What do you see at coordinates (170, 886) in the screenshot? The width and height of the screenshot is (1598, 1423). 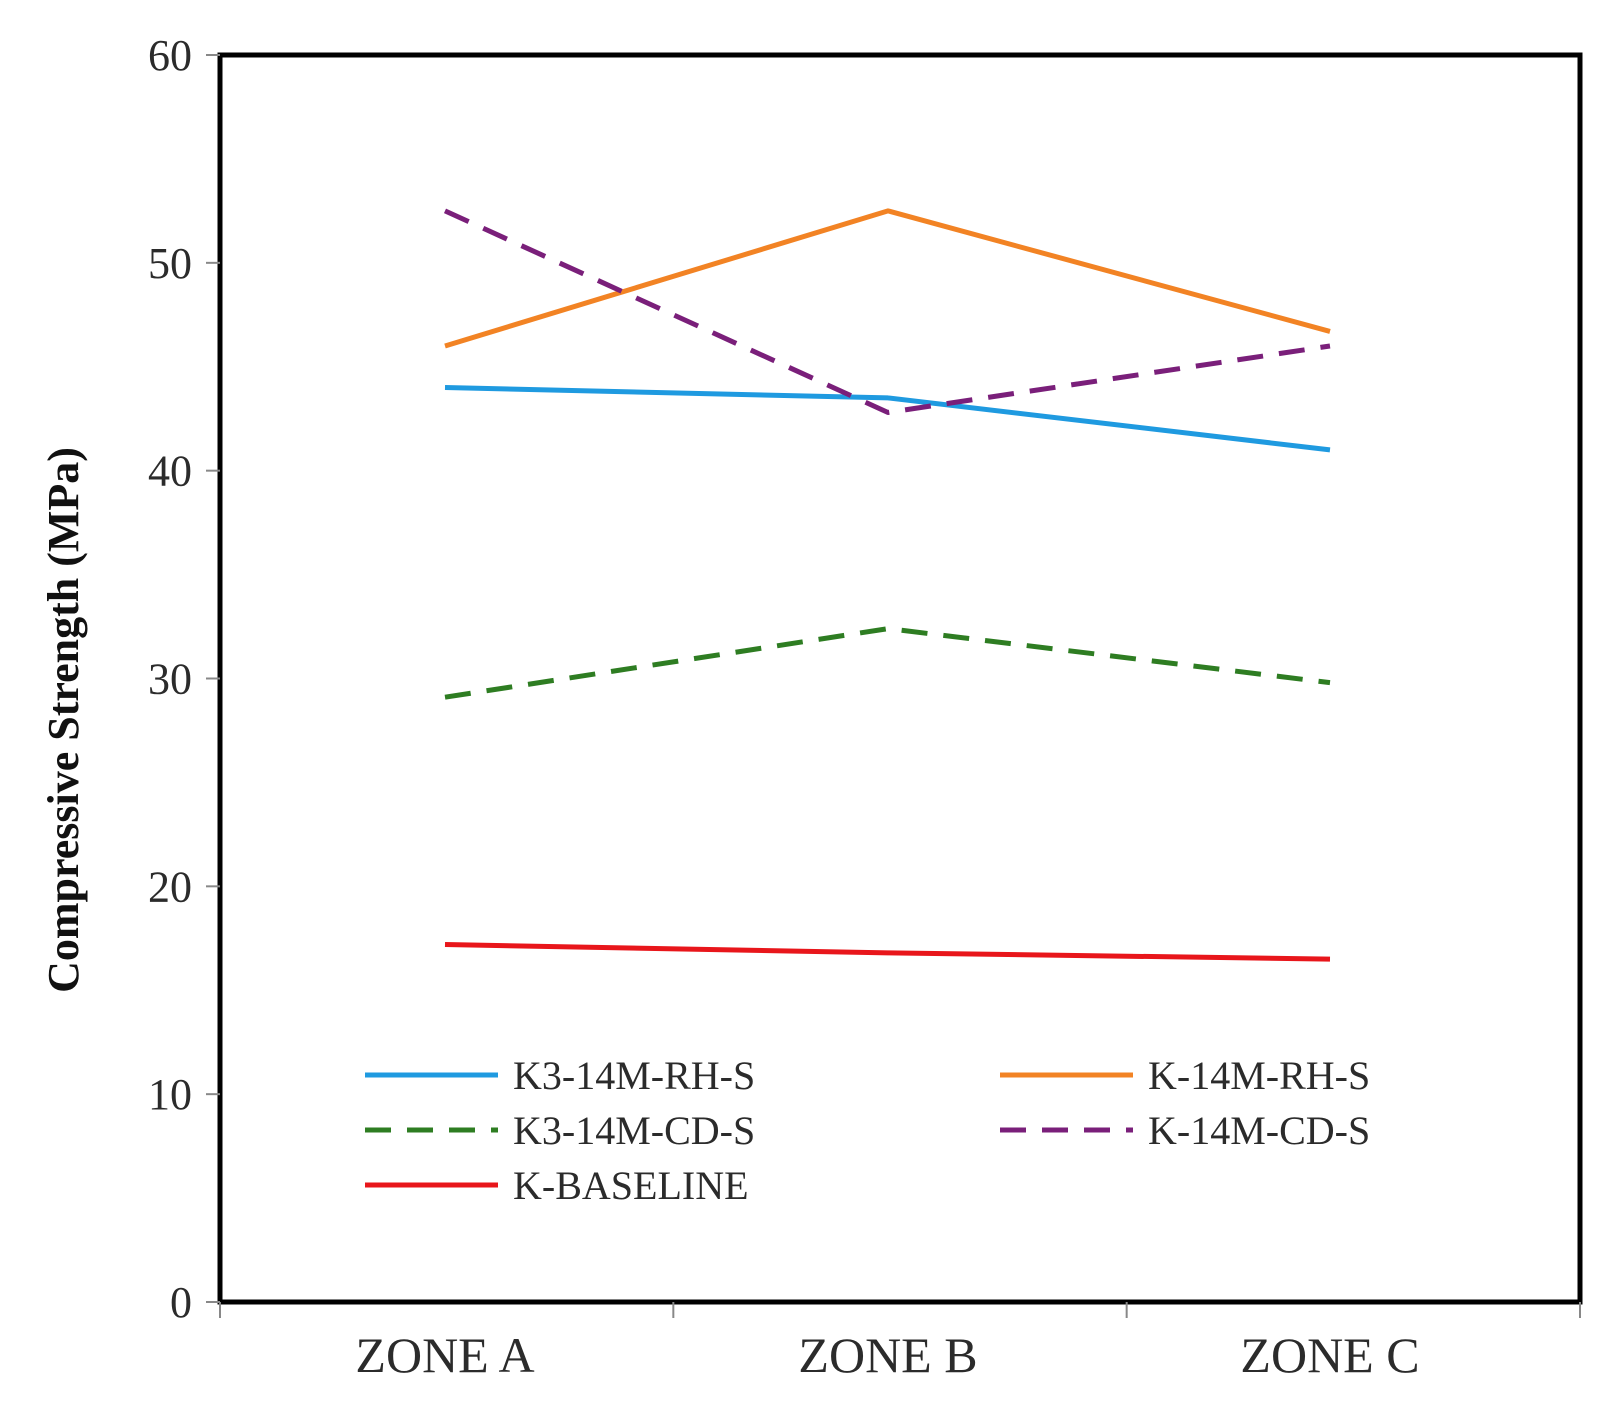 I see `y-tick-label: 20` at bounding box center [170, 886].